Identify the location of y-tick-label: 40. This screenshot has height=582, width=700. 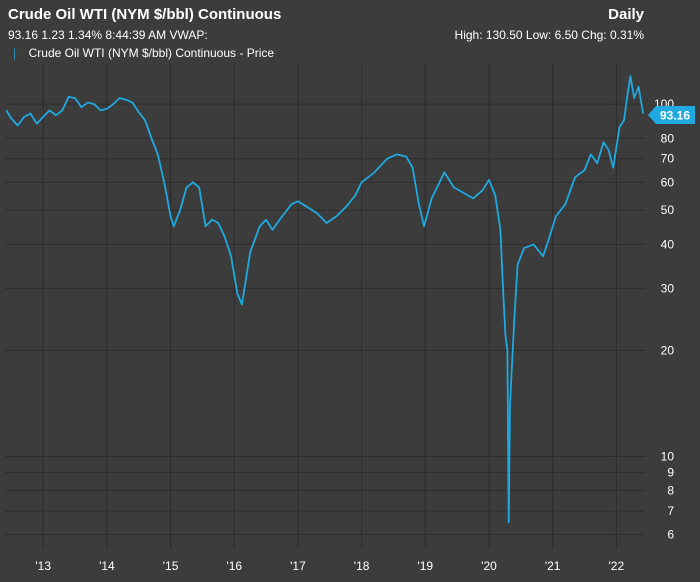
(668, 244).